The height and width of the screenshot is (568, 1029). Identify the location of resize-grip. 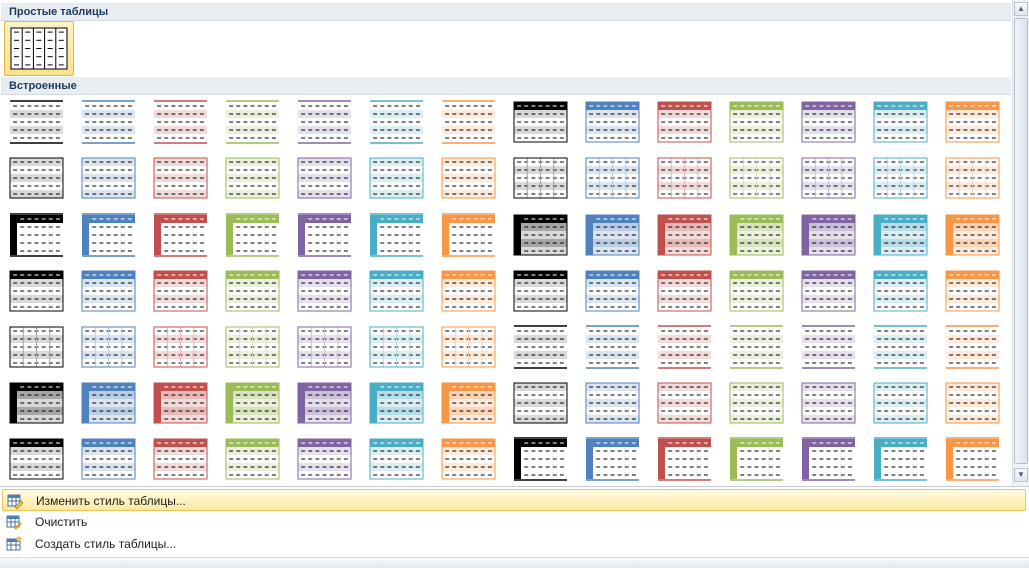
(514, 562).